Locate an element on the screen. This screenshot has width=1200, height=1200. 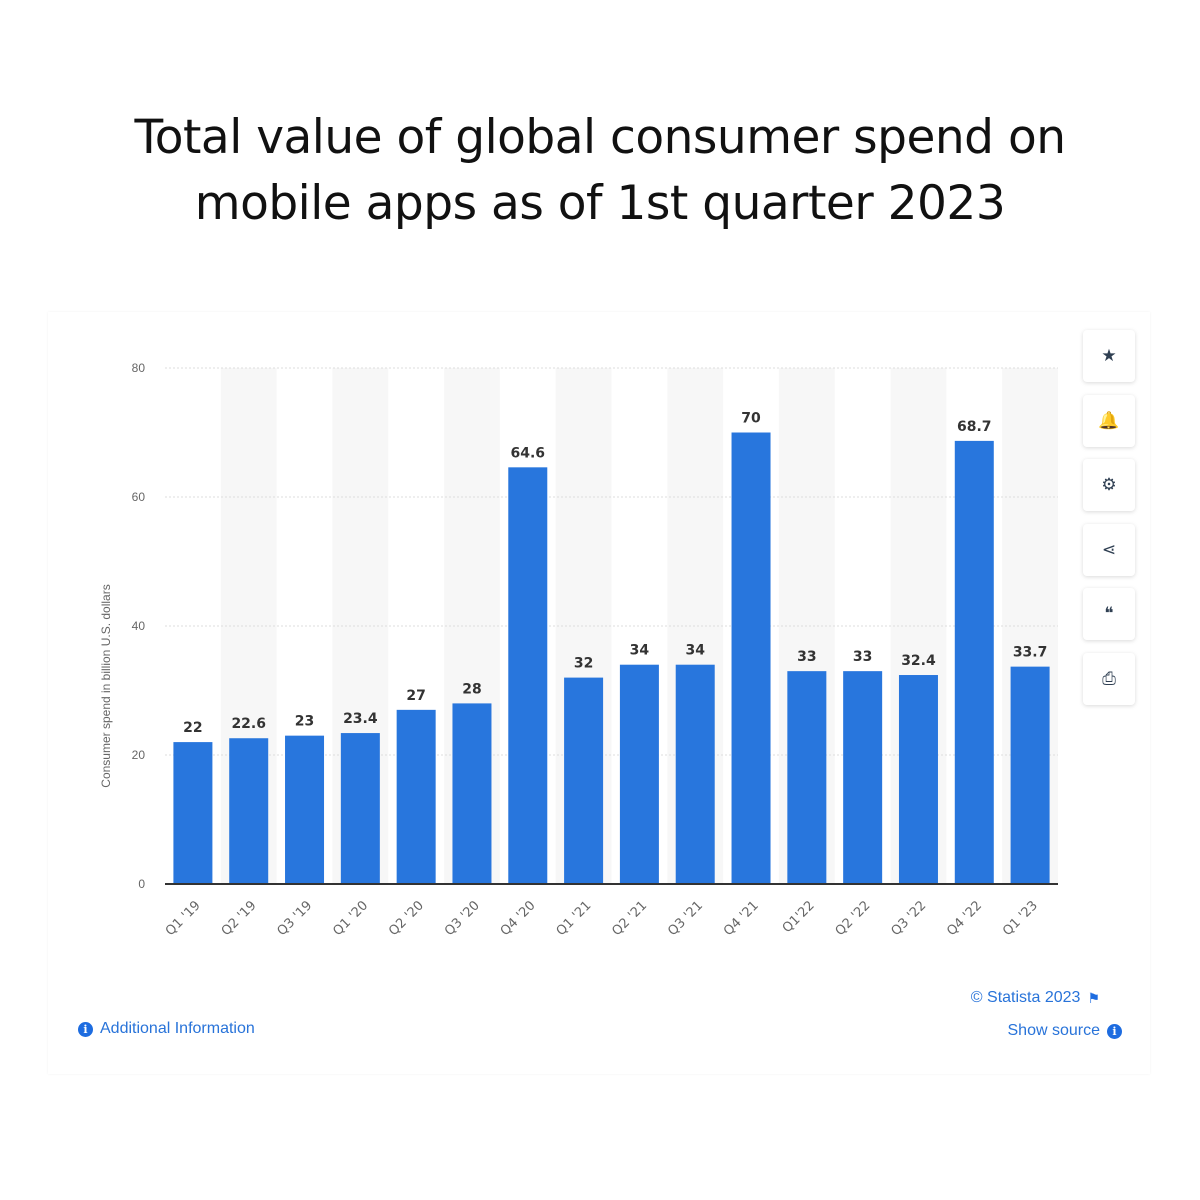
share-button: ⋖ is located at coordinates (1109, 549).